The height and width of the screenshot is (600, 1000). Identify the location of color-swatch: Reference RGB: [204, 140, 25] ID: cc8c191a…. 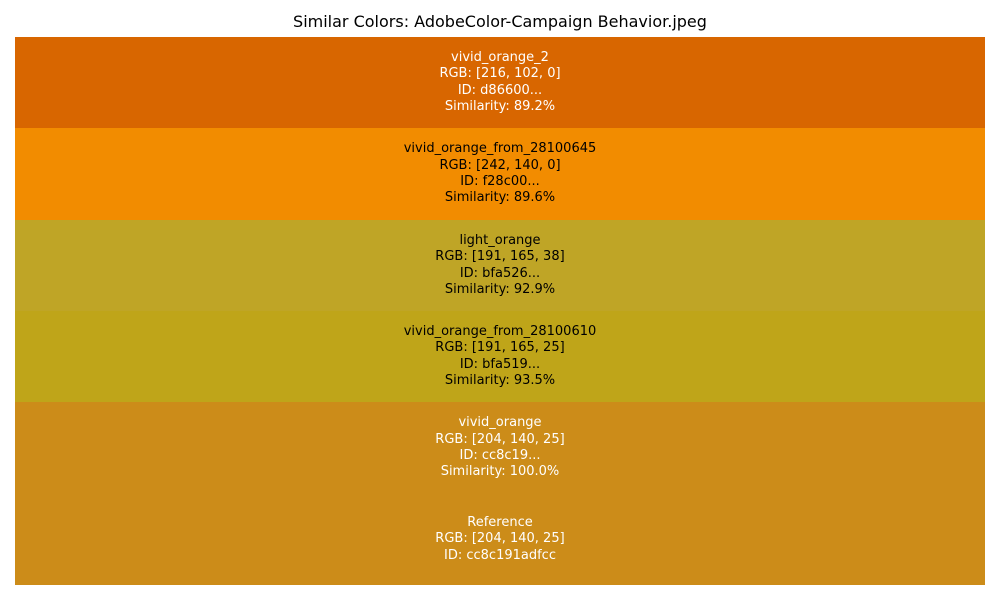
(500, 539).